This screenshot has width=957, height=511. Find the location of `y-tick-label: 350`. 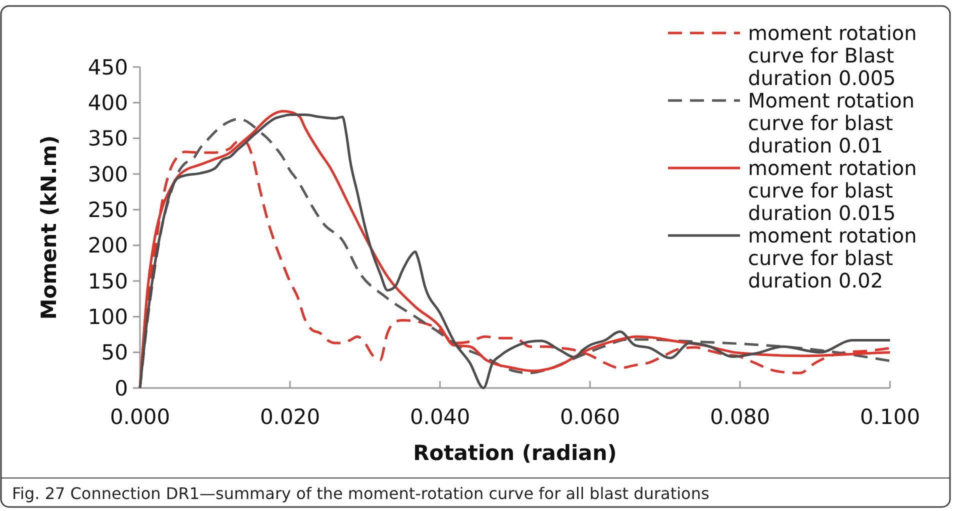

y-tick-label: 350 is located at coordinates (108, 138).